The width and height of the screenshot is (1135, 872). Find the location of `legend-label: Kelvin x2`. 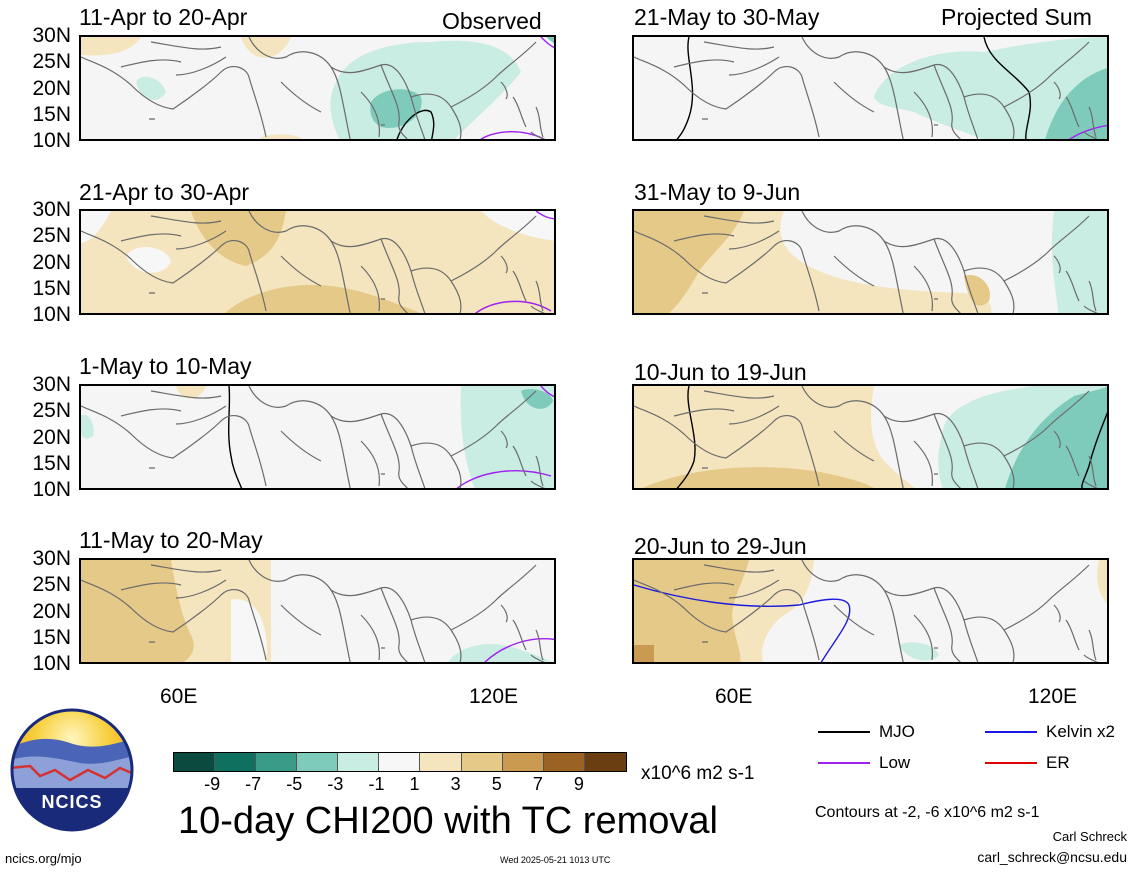

legend-label: Kelvin x2 is located at coordinates (1080, 731).